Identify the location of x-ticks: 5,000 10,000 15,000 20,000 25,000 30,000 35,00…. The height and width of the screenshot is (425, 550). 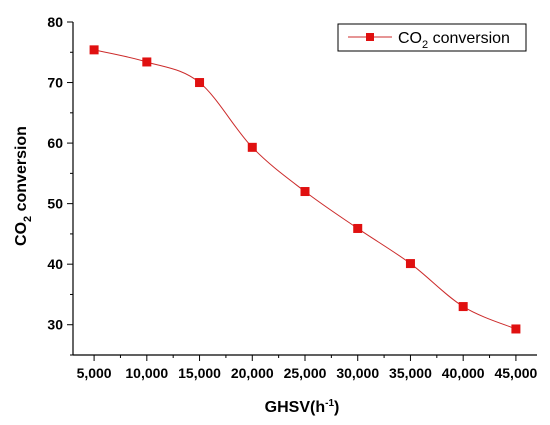
(307, 368).